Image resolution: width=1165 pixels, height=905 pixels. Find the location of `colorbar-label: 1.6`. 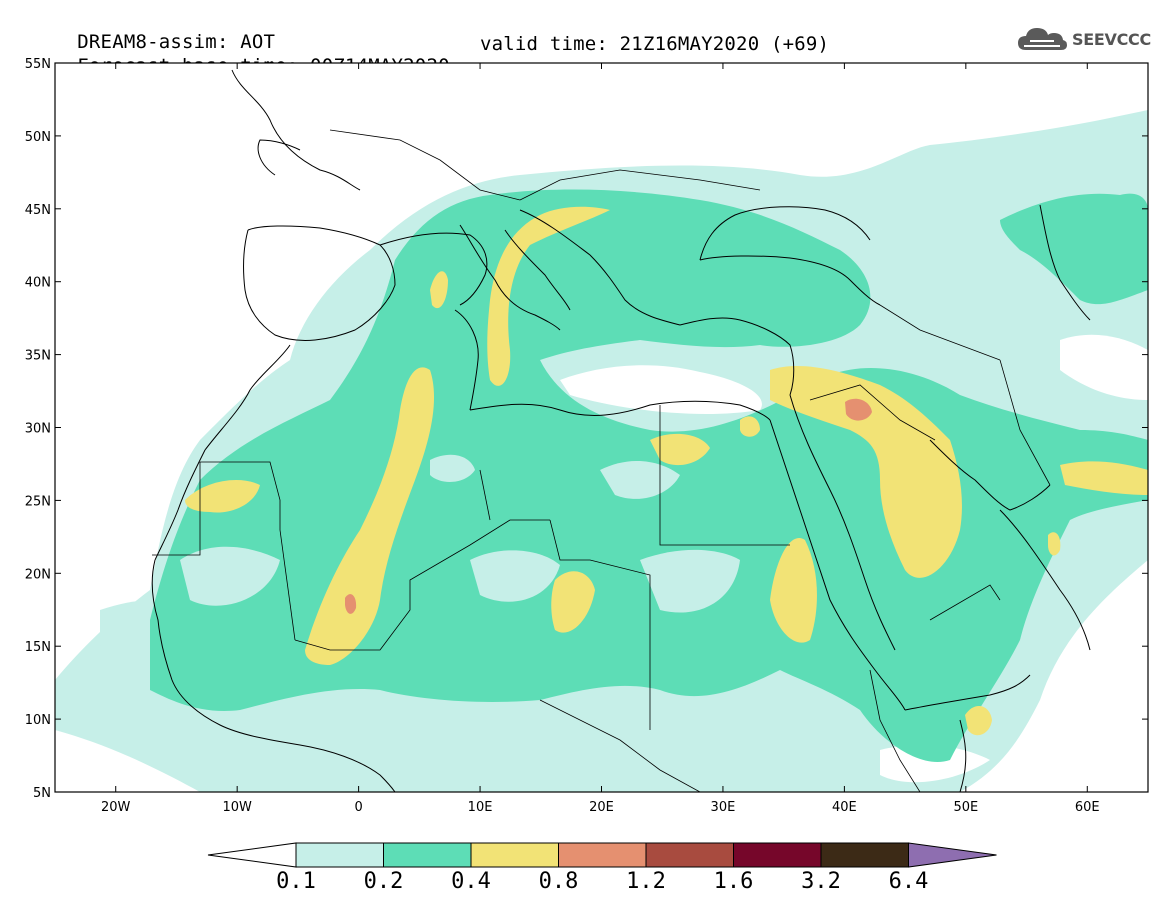

colorbar-label: 1.6 is located at coordinates (733, 881).